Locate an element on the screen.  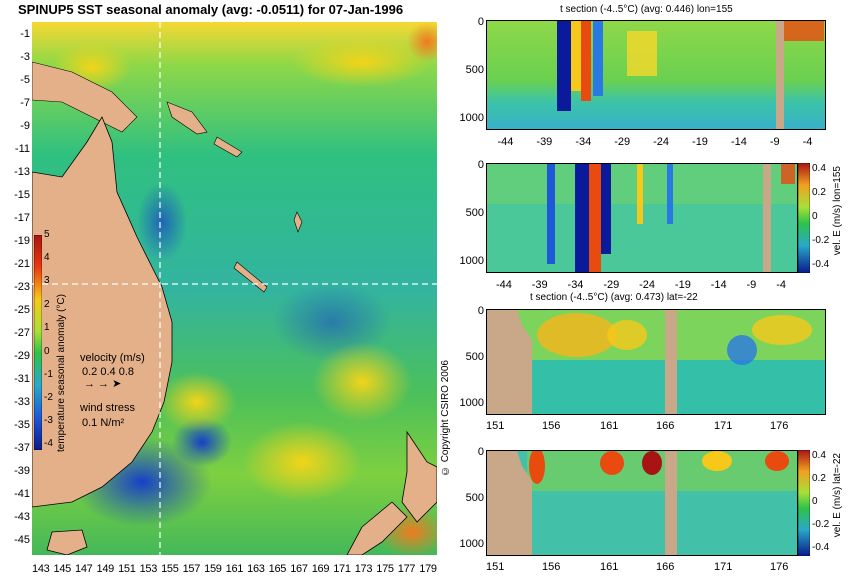
lon-tick: 156 is located at coordinates (551, 426).